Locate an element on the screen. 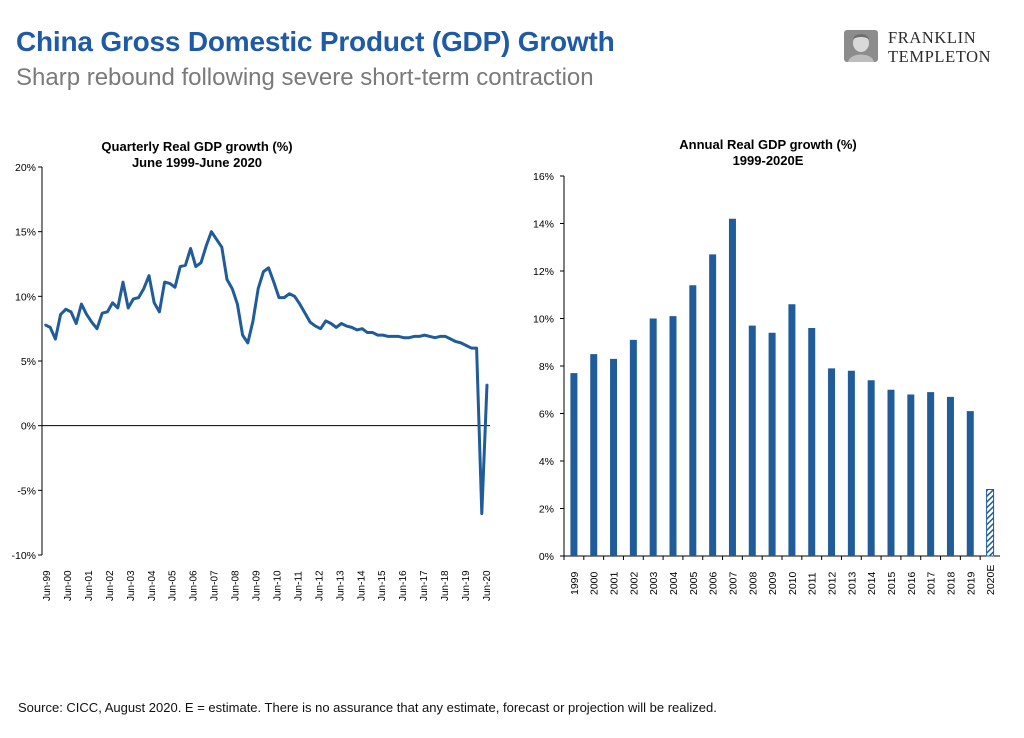 This screenshot has height=738, width=1024. line-chart-x-tick-label: Jun-15 is located at coordinates (382, 585).